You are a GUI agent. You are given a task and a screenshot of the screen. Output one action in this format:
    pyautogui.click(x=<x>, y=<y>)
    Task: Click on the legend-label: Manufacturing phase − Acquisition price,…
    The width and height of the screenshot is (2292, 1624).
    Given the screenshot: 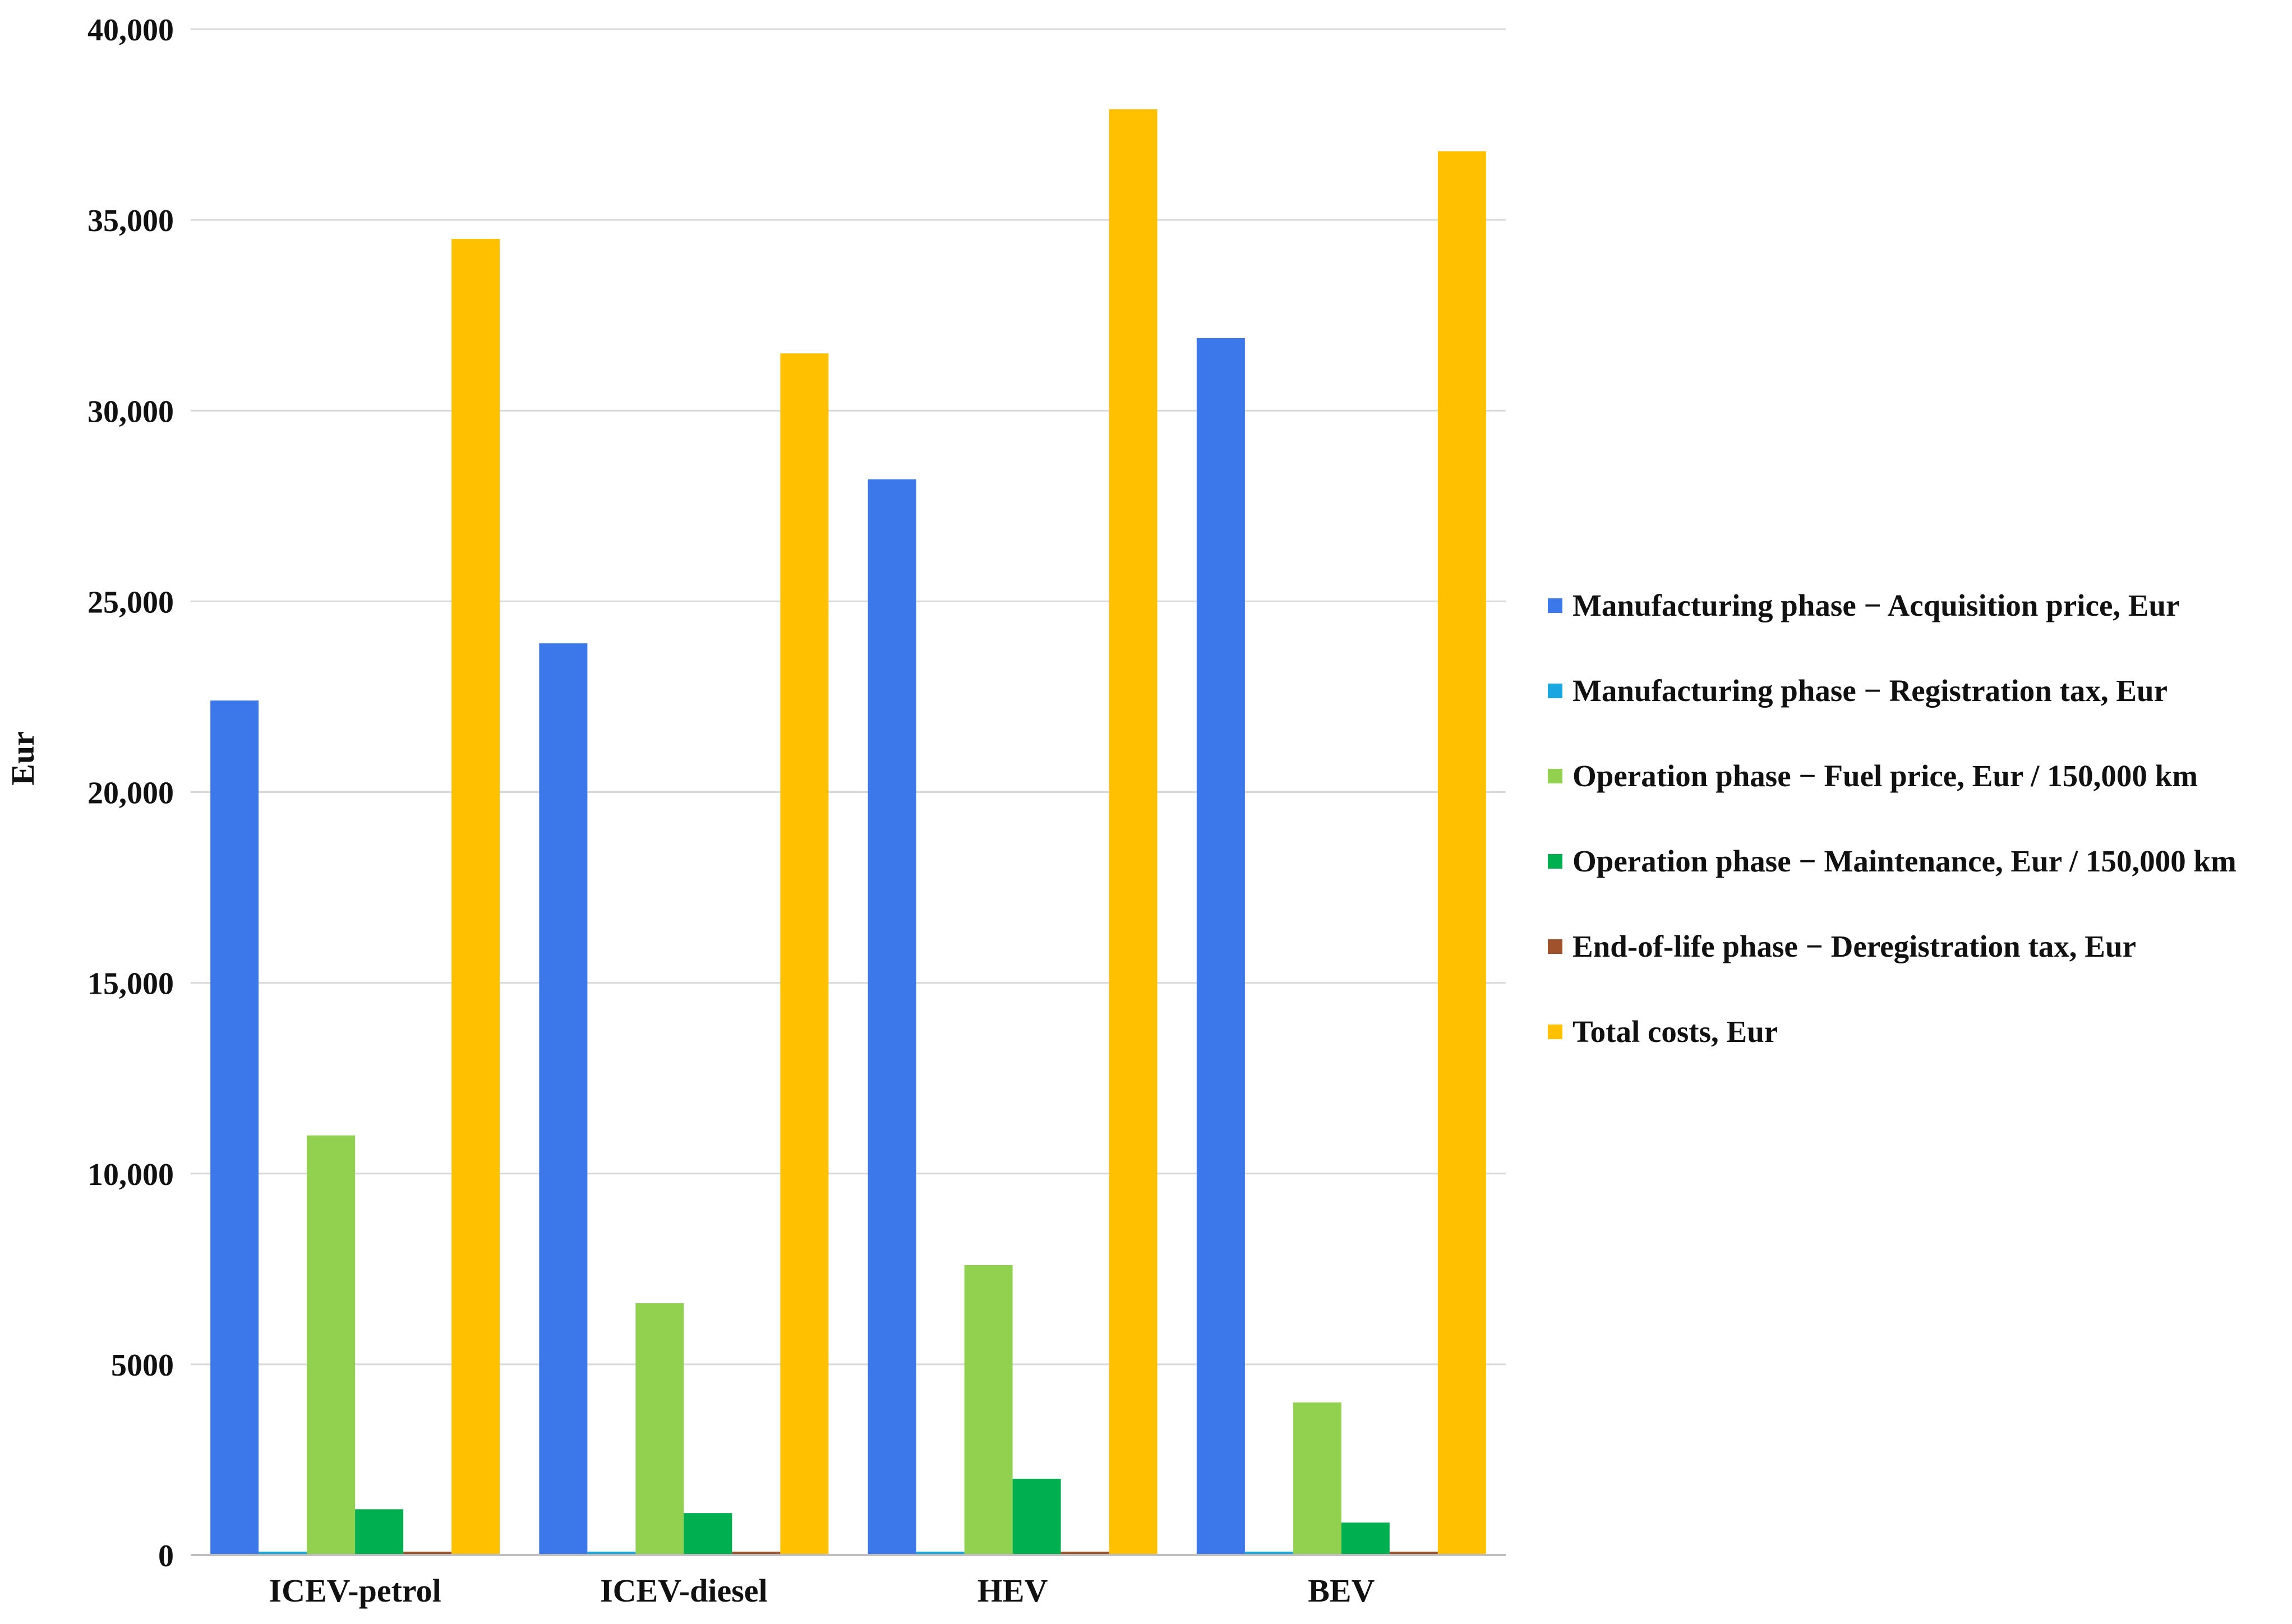 What is the action you would take?
    pyautogui.click(x=1876, y=605)
    